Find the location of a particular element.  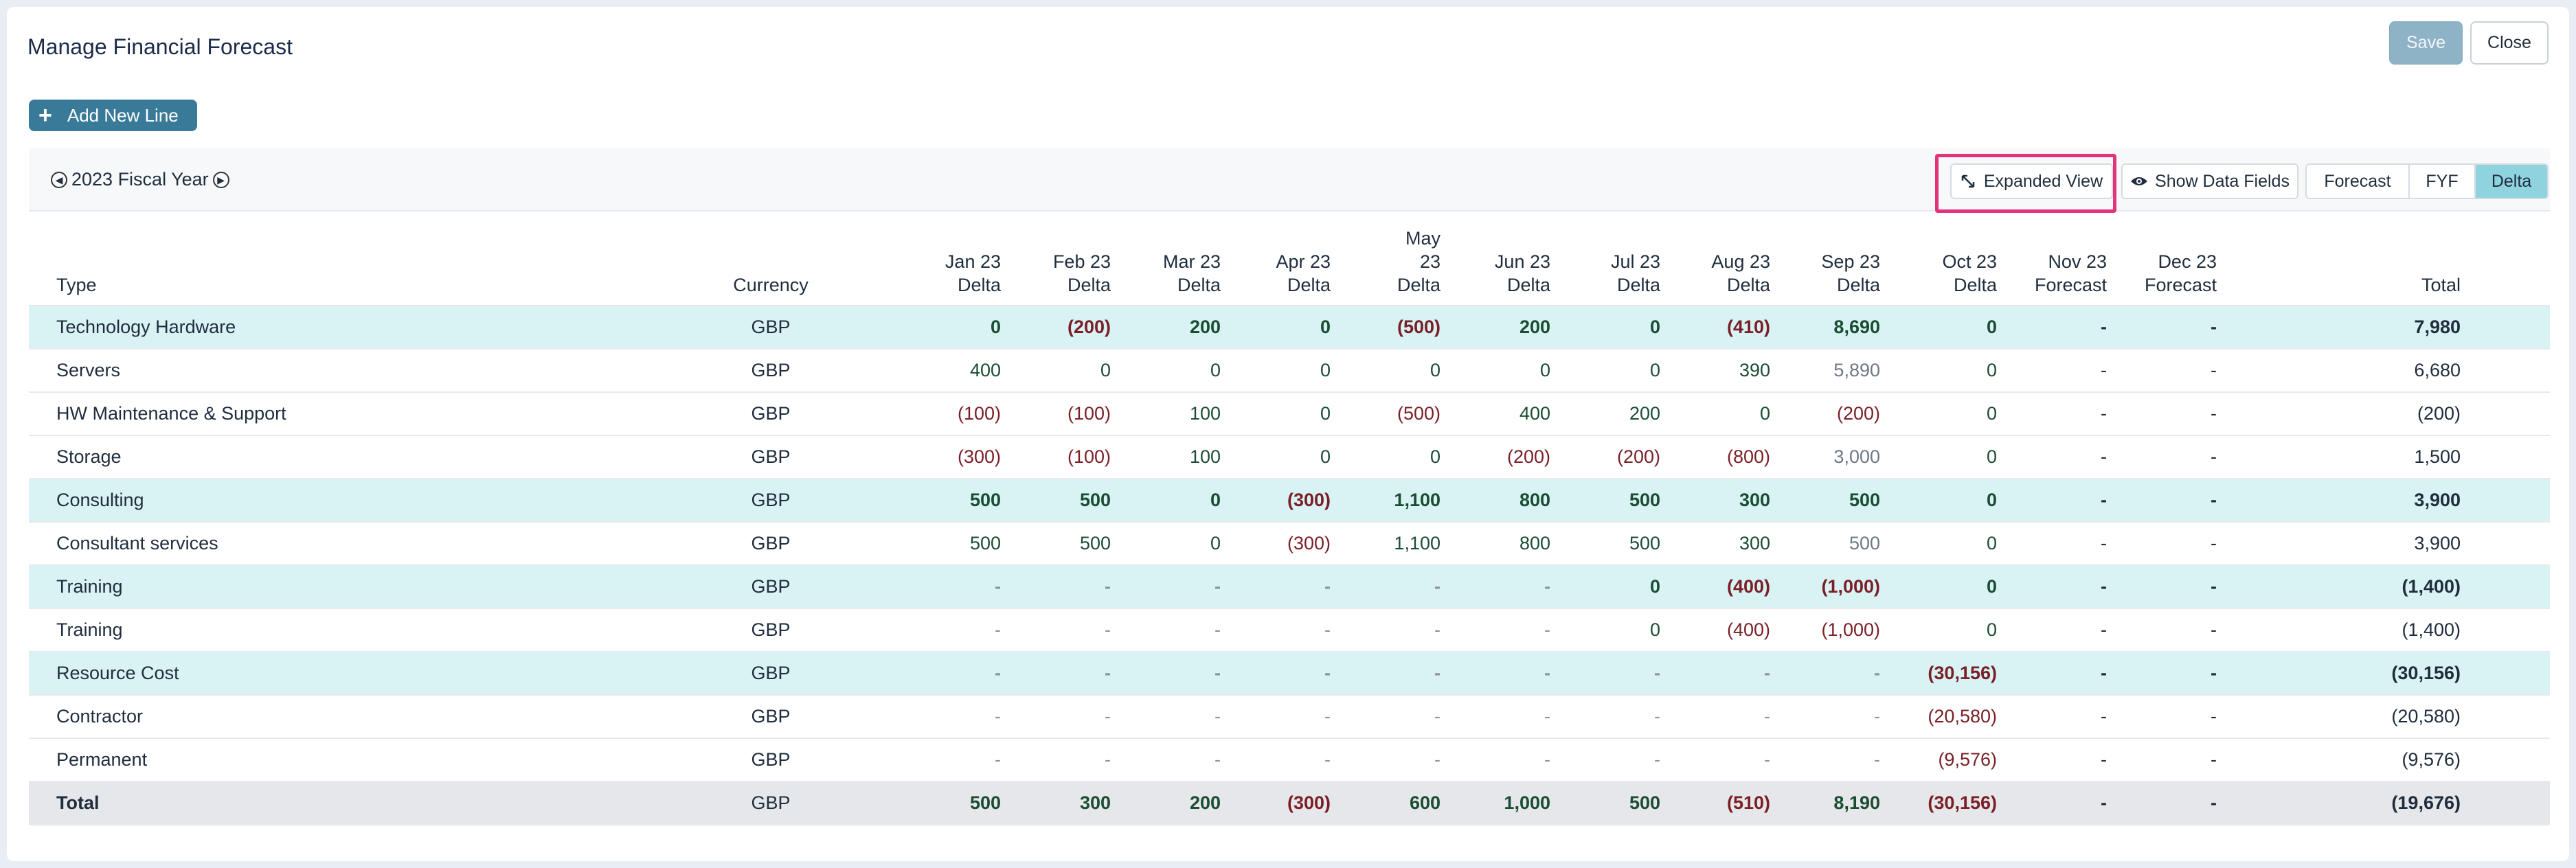

value-cell: (510) is located at coordinates (1748, 802).